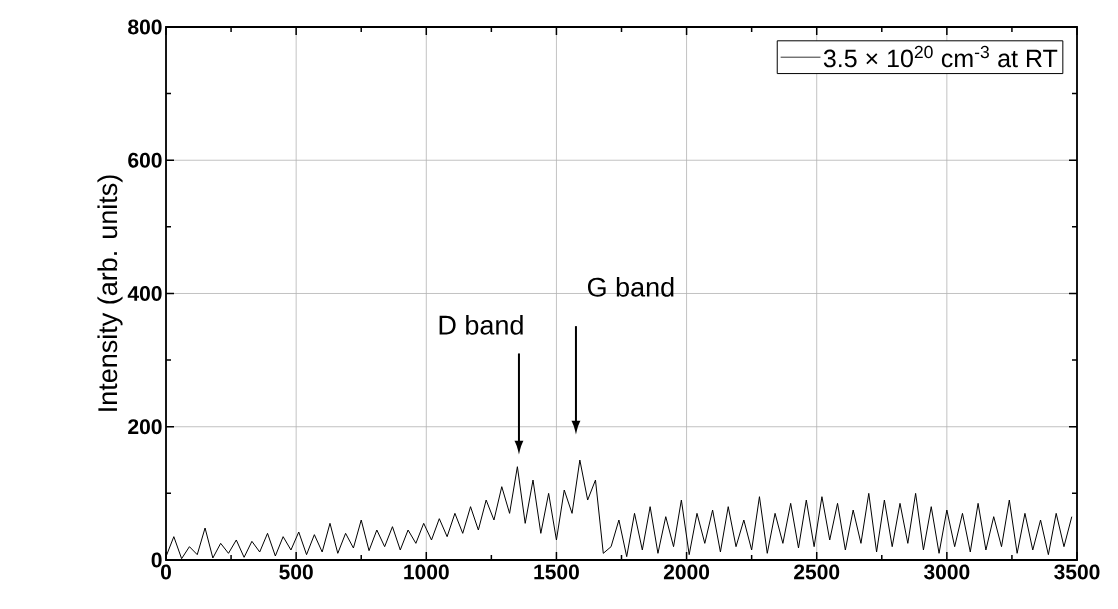 The width and height of the screenshot is (1118, 609). I want to click on annotation: G band, so click(630, 286).